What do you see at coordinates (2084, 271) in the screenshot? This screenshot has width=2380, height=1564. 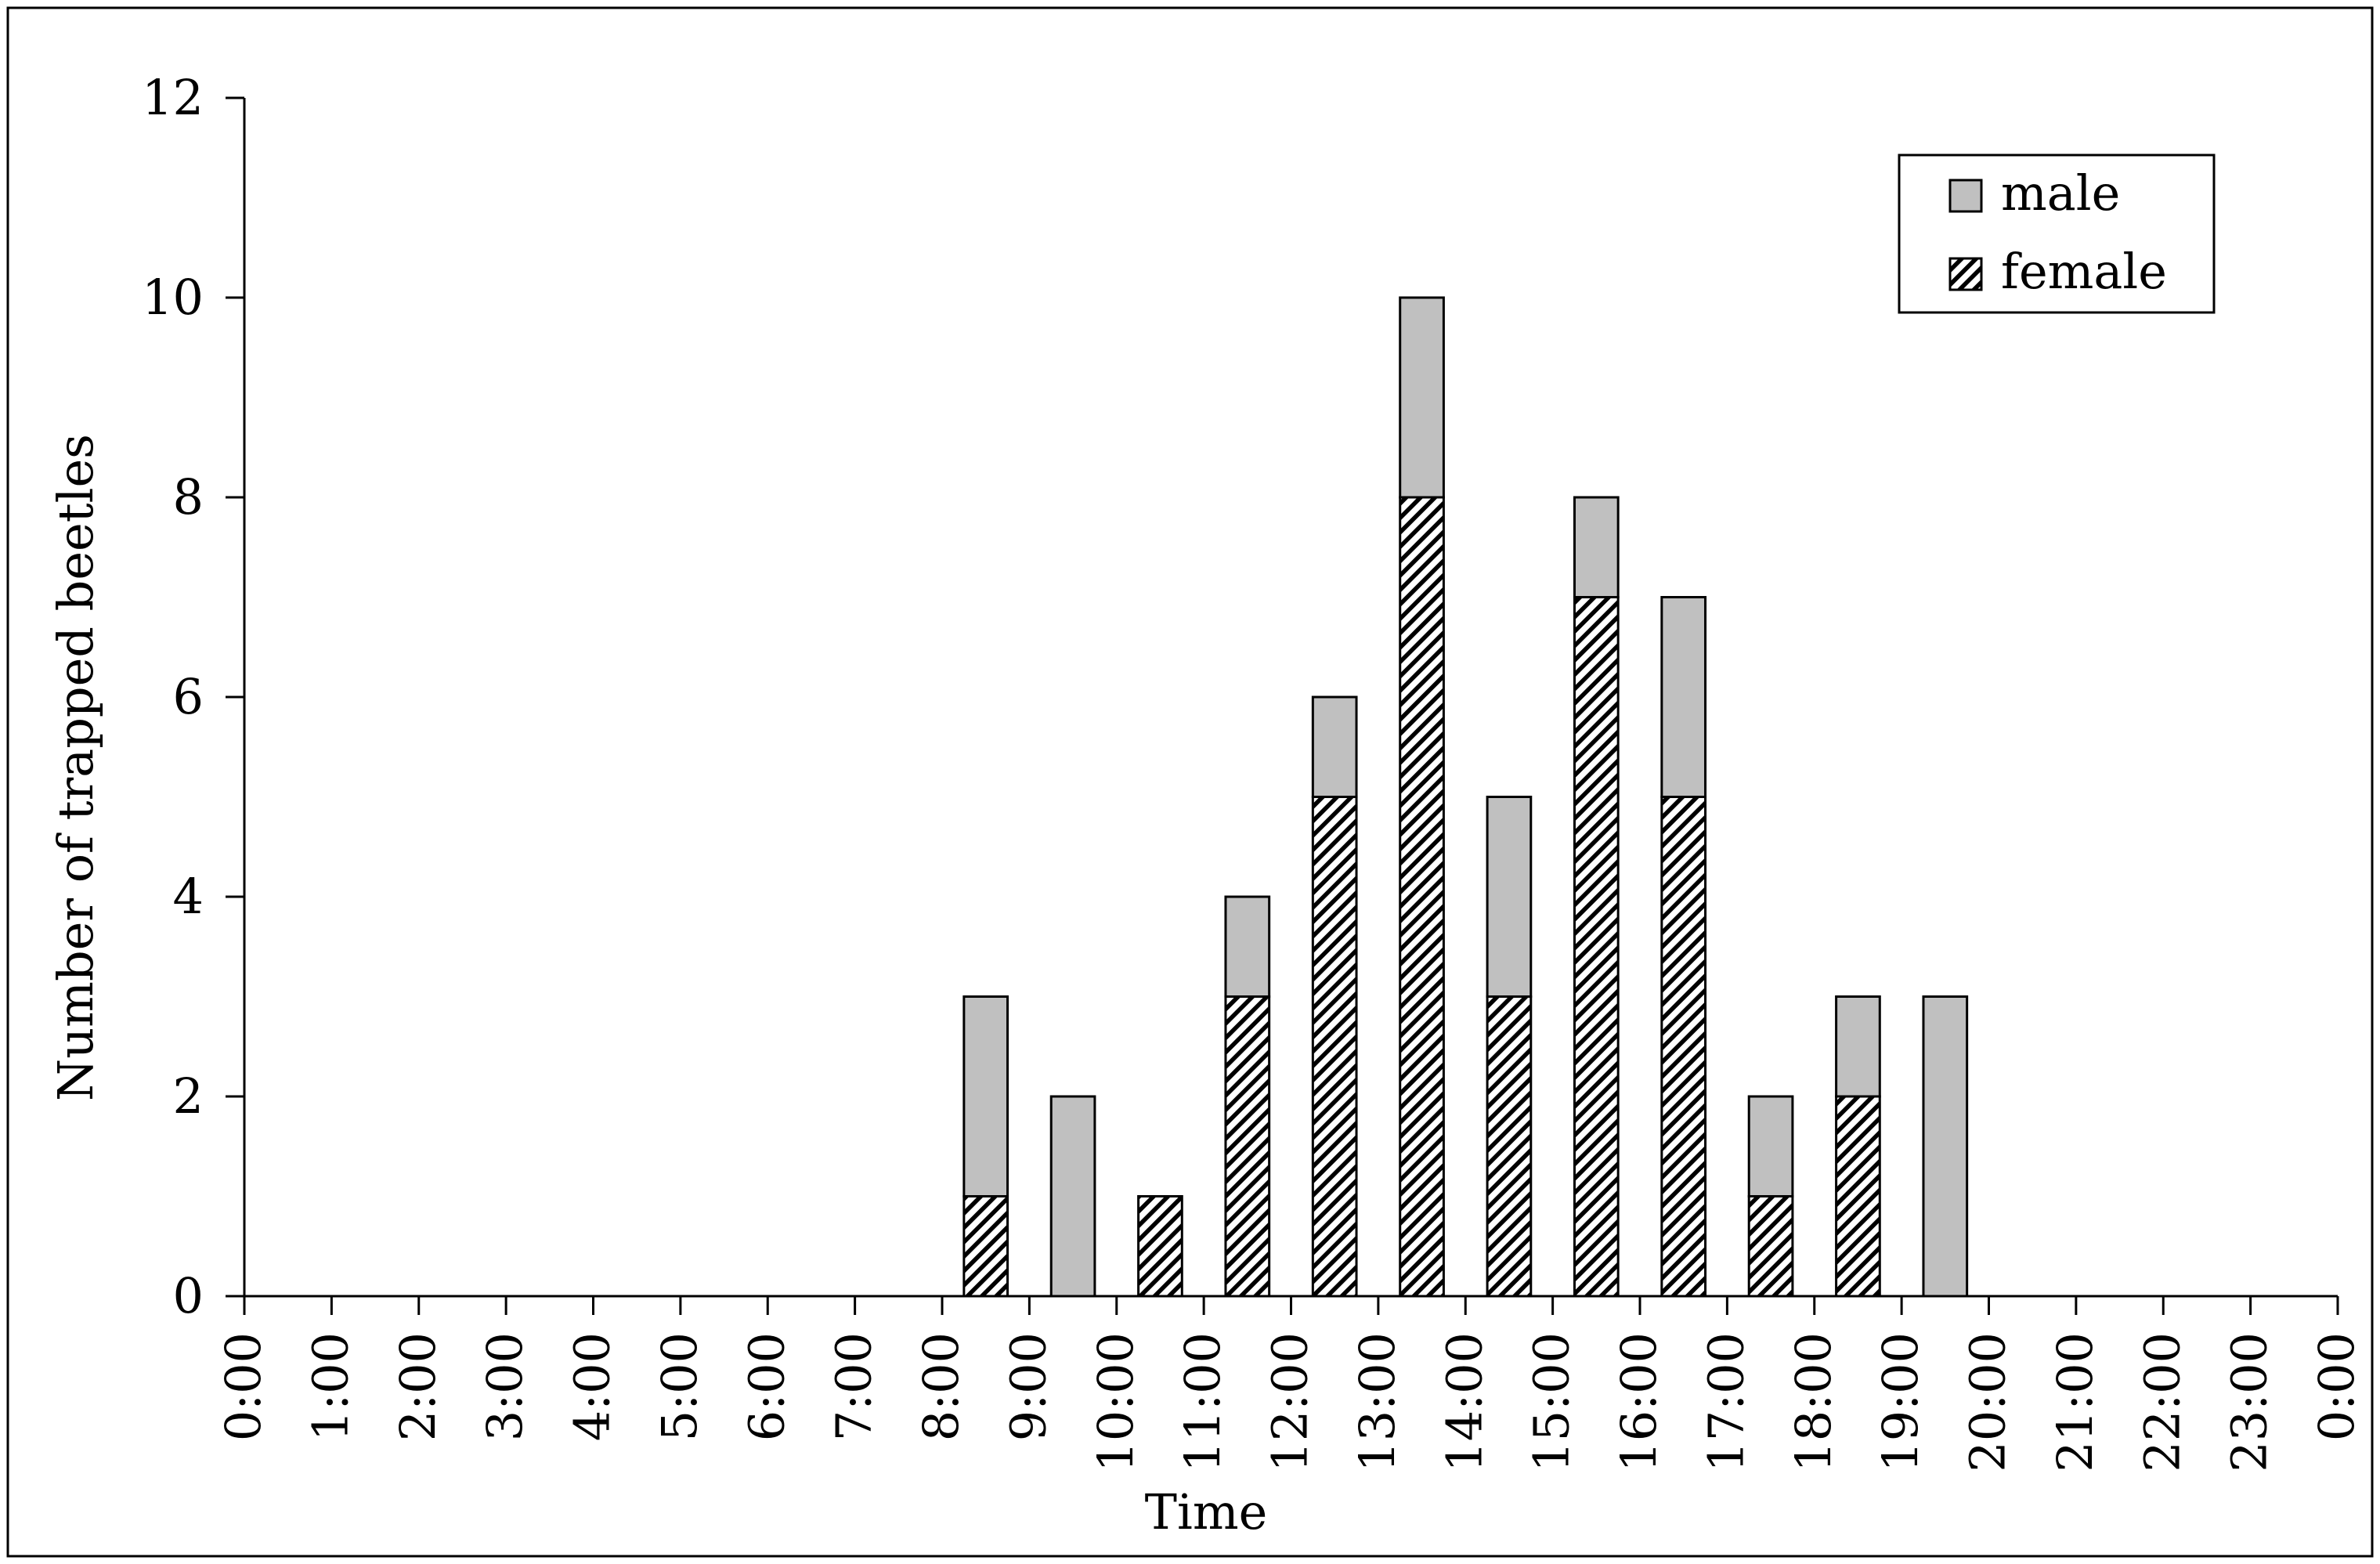 I see `legend-label-female: female` at bounding box center [2084, 271].